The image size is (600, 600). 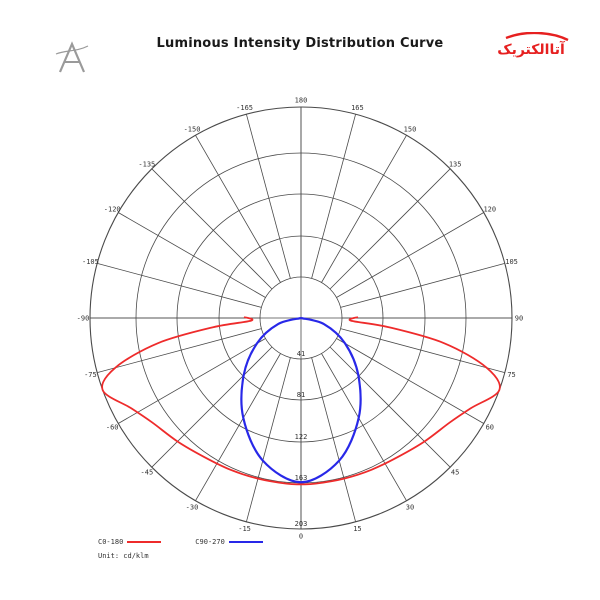 I want to click on angle-label: -30, so click(x=192, y=507).